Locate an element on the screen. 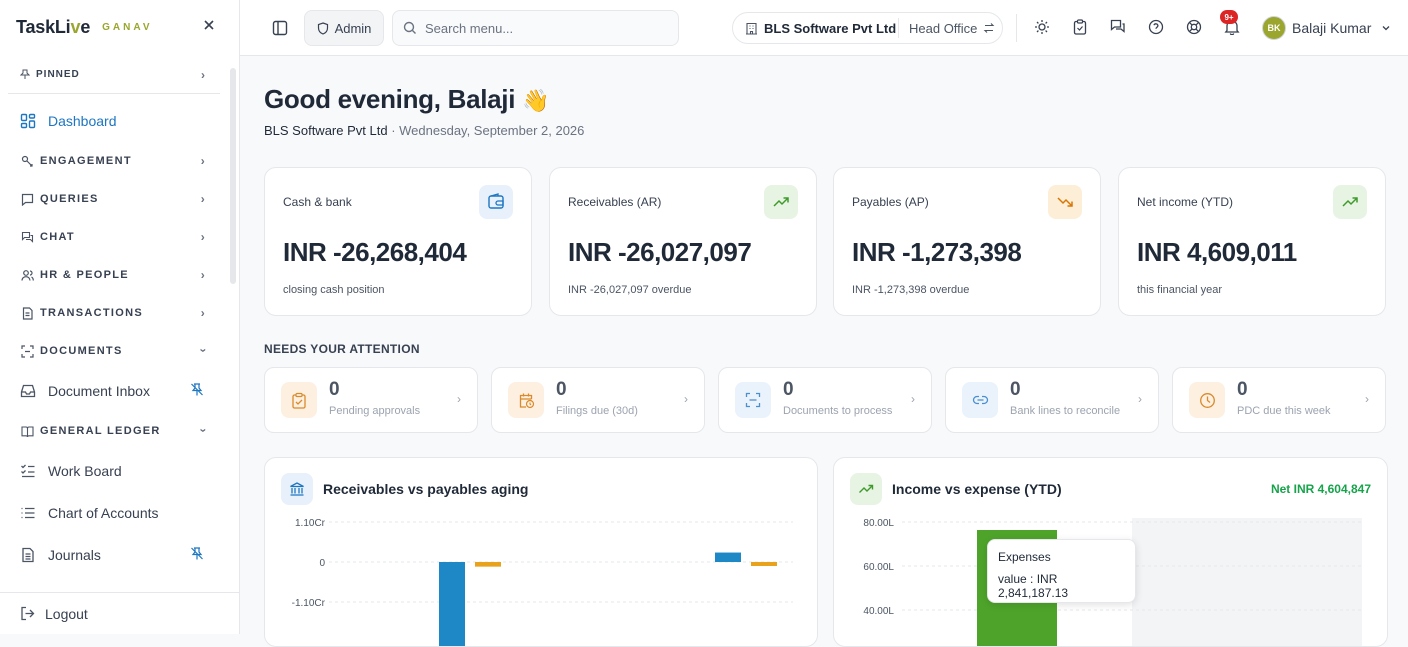  attention-label: Pending approvals is located at coordinates (375, 411).